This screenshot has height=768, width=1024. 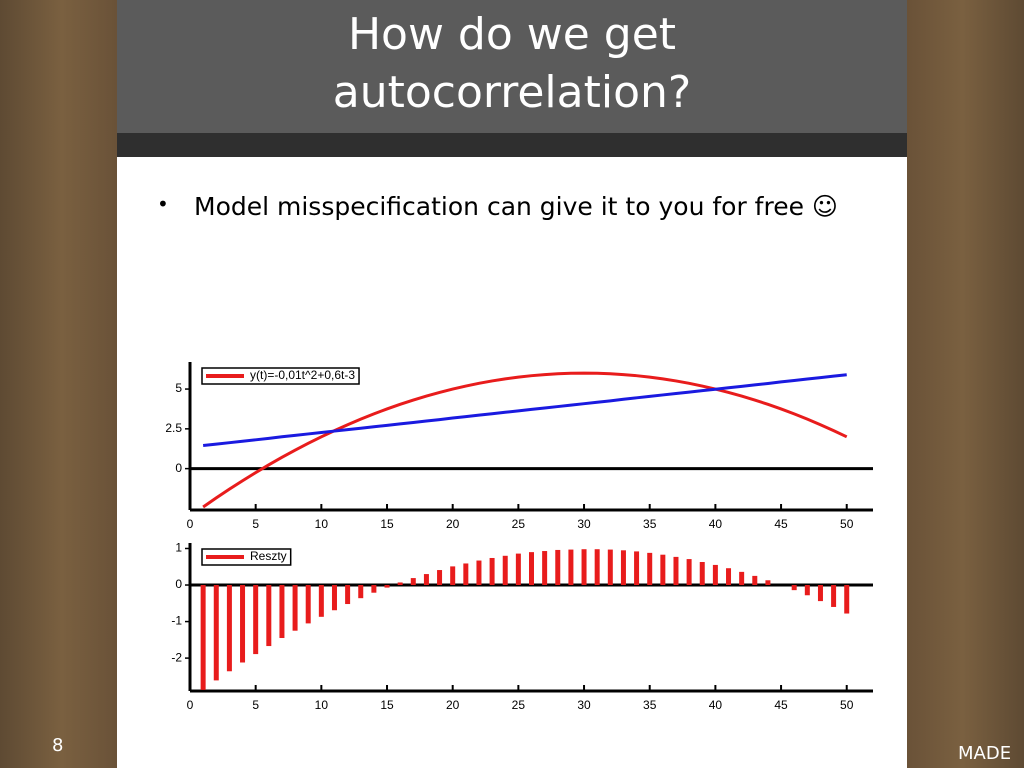 What do you see at coordinates (178, 388) in the screenshot?
I see `y-tick-label: 5` at bounding box center [178, 388].